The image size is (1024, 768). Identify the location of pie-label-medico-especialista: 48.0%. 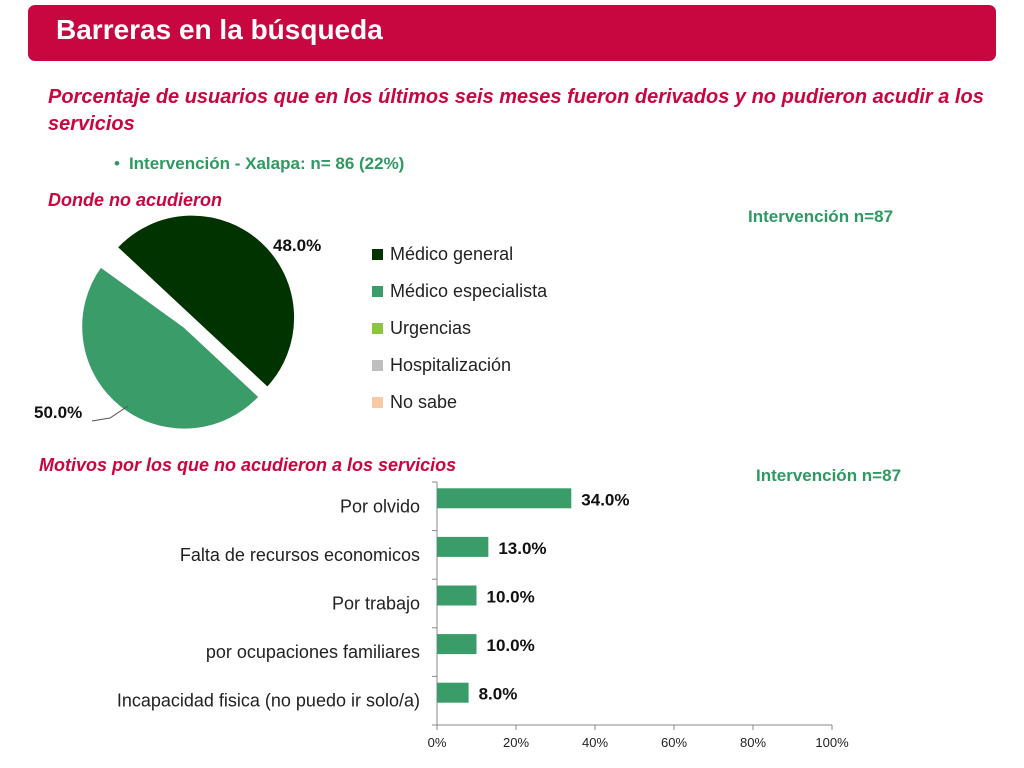
(297, 245).